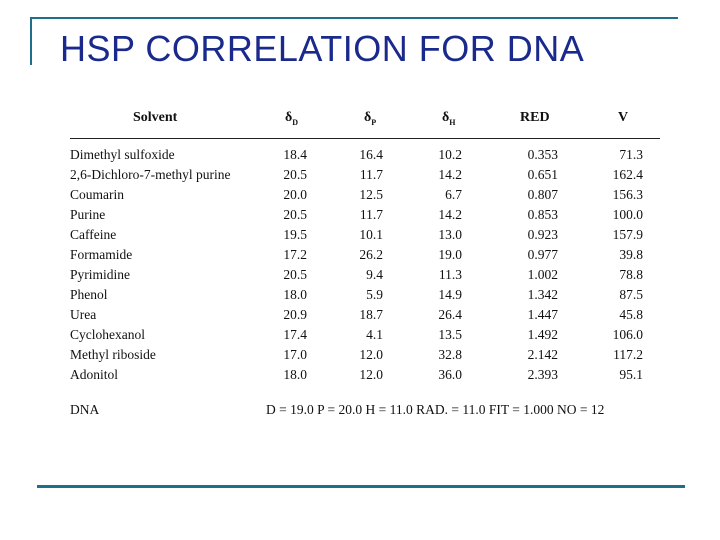 This screenshot has height=540, width=720. I want to click on table-row: Purine 20.5 11.7 14.2 0.853 100.0, so click(360, 217).